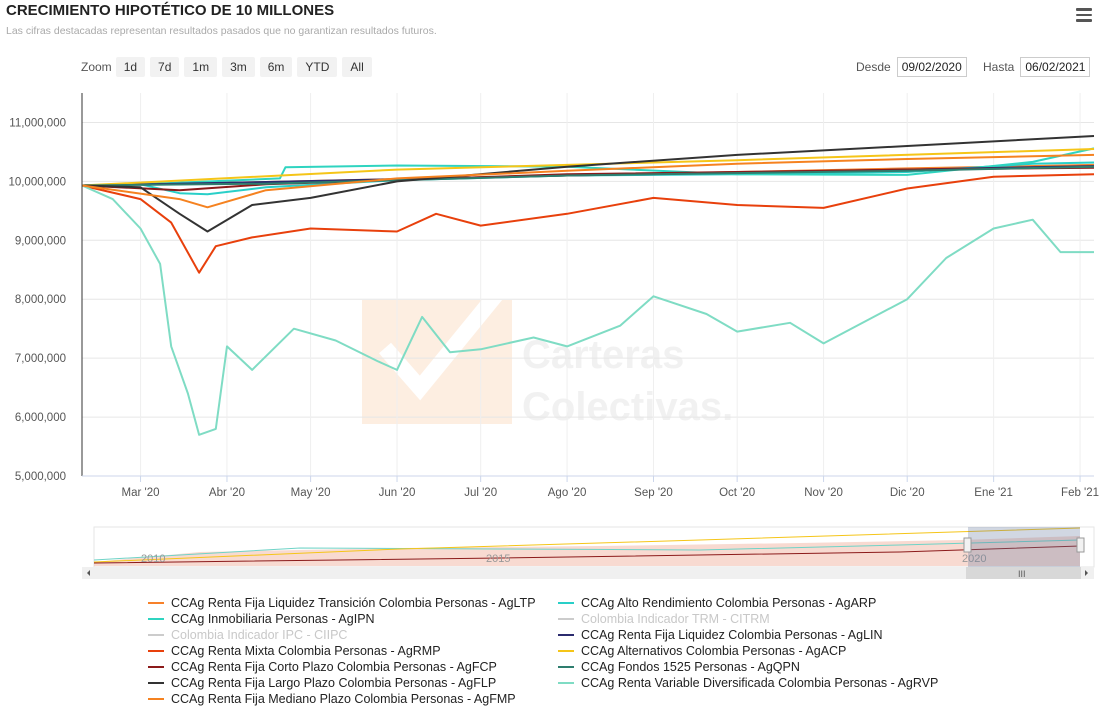  I want to click on legend-label: CCAg Inmobiliaria Personas - AgIPN, so click(273, 619).